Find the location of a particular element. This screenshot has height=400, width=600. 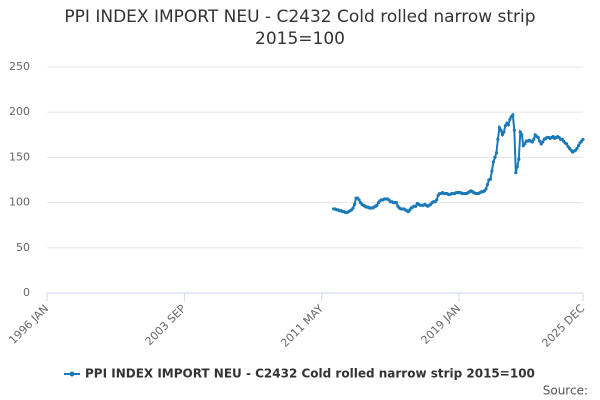

y-tick-label: 250 is located at coordinates (19, 66).